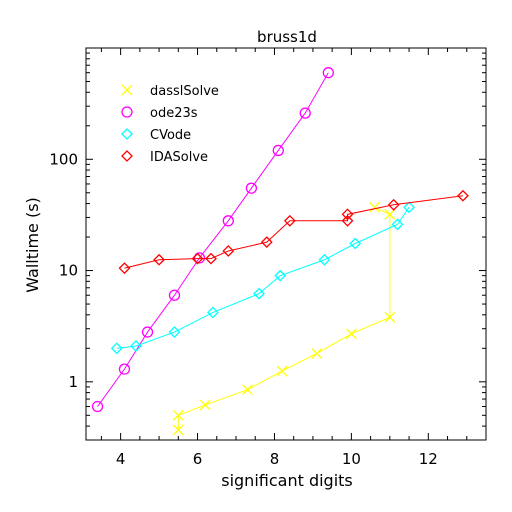 The height and width of the screenshot is (512, 512). Describe the element at coordinates (170, 135) in the screenshot. I see `legend-label: CVode` at that location.